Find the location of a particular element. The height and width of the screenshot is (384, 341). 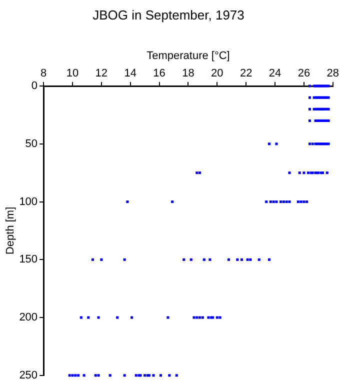

y-tick-label: 50 is located at coordinates (31, 144).